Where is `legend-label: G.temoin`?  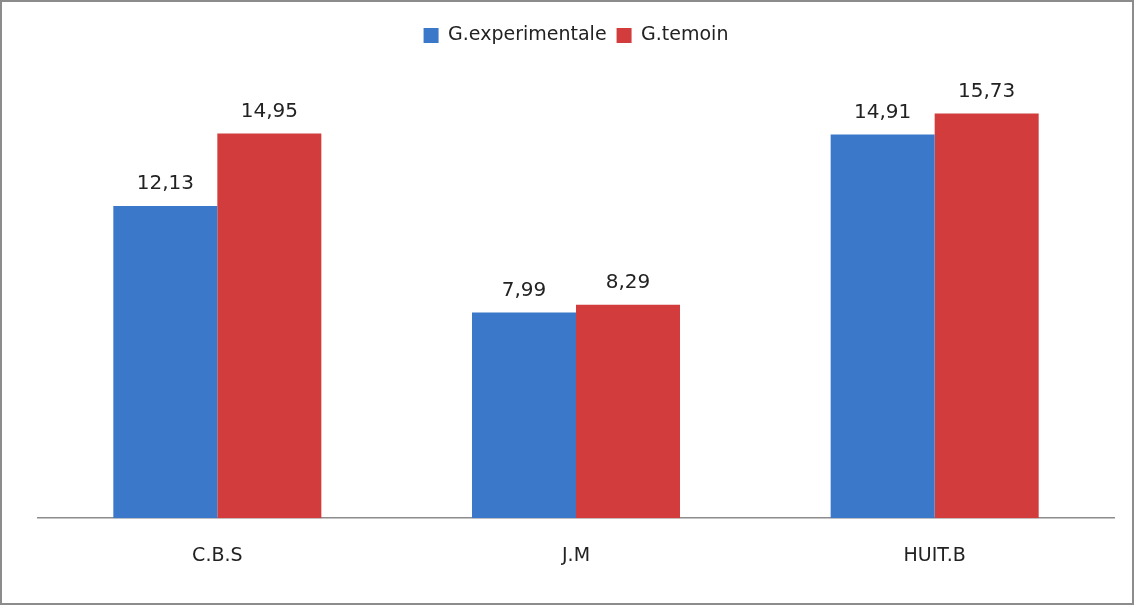
legend-label: G.temoin is located at coordinates (685, 33).